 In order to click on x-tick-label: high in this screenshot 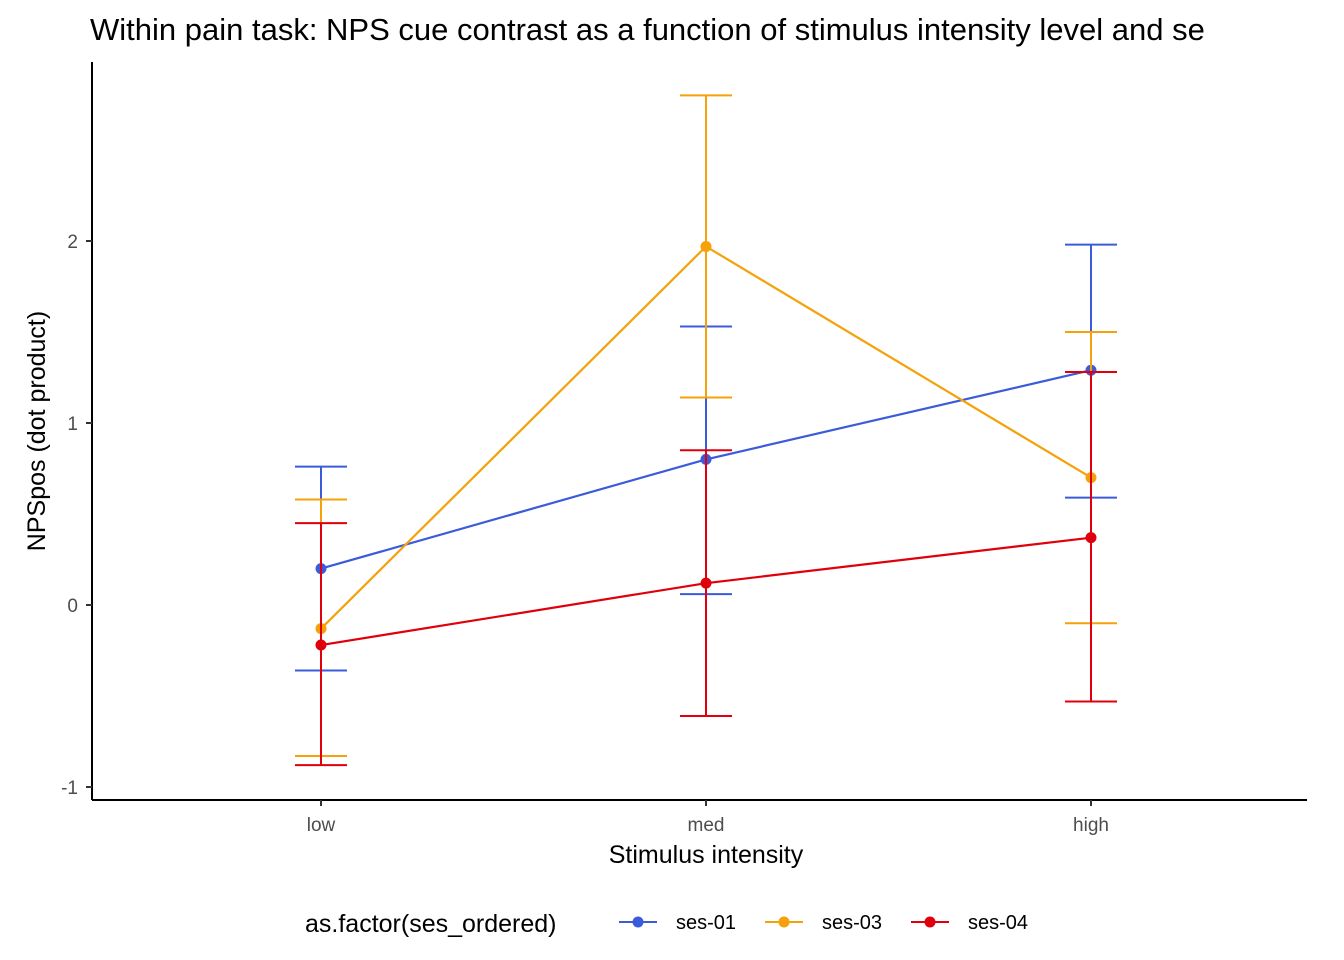, I will do `click(1091, 825)`.